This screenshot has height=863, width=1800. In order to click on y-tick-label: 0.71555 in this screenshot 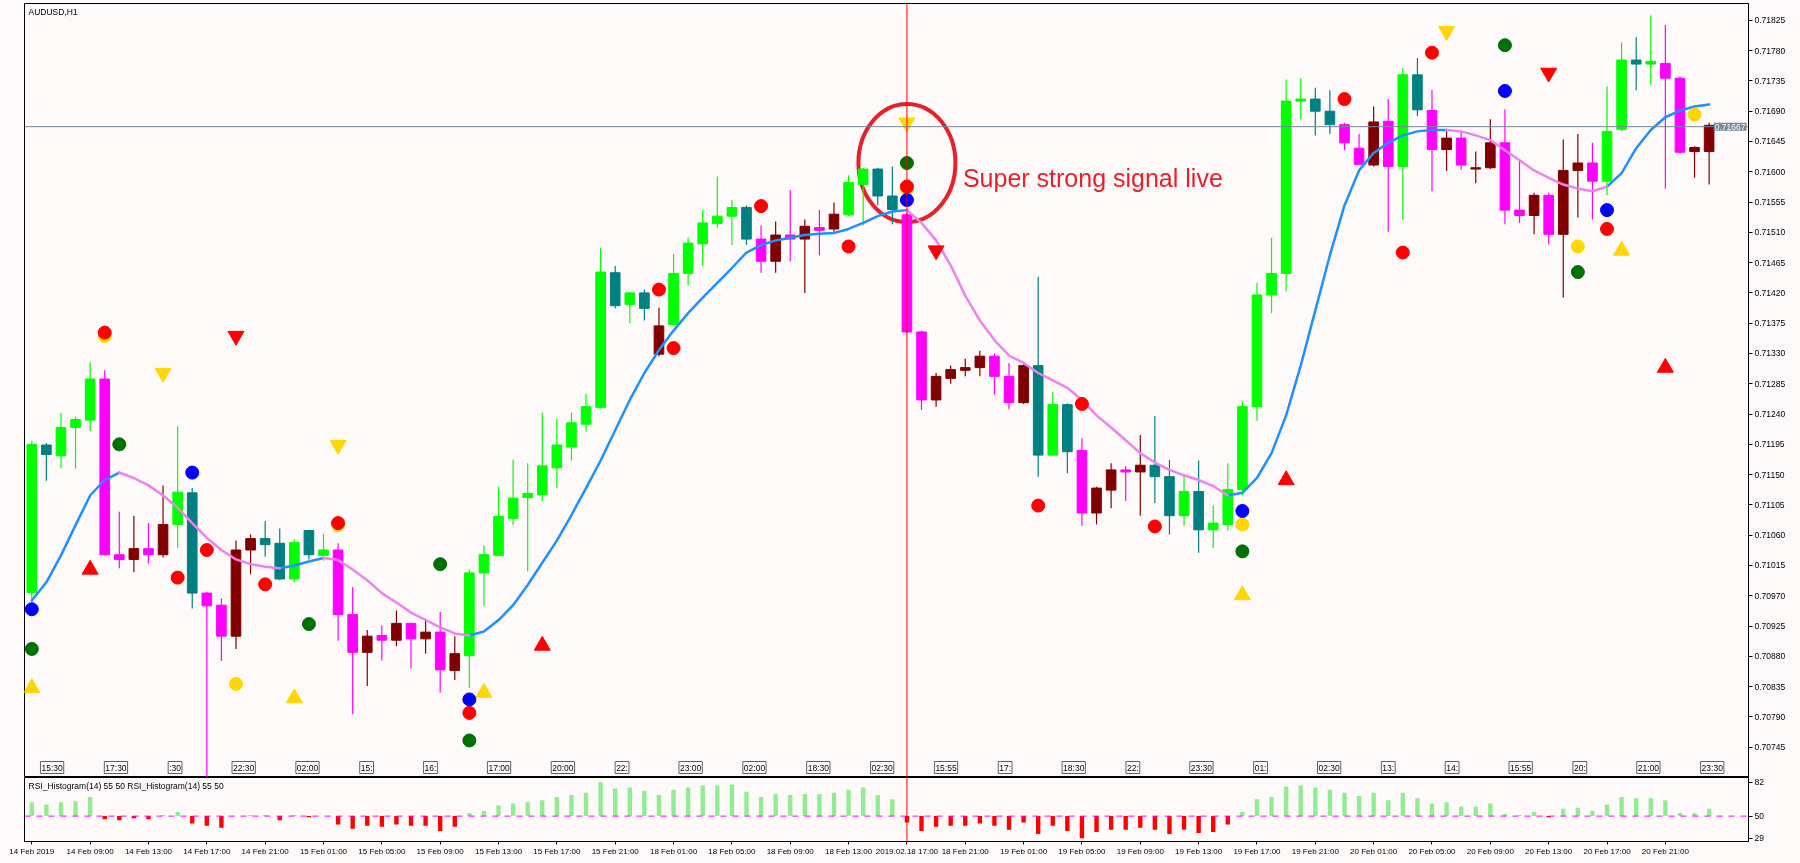, I will do `click(1770, 202)`.